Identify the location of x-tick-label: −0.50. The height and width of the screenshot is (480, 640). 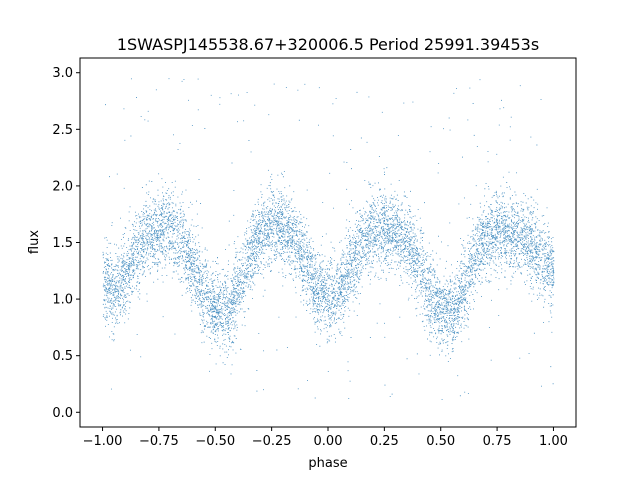
(215, 441).